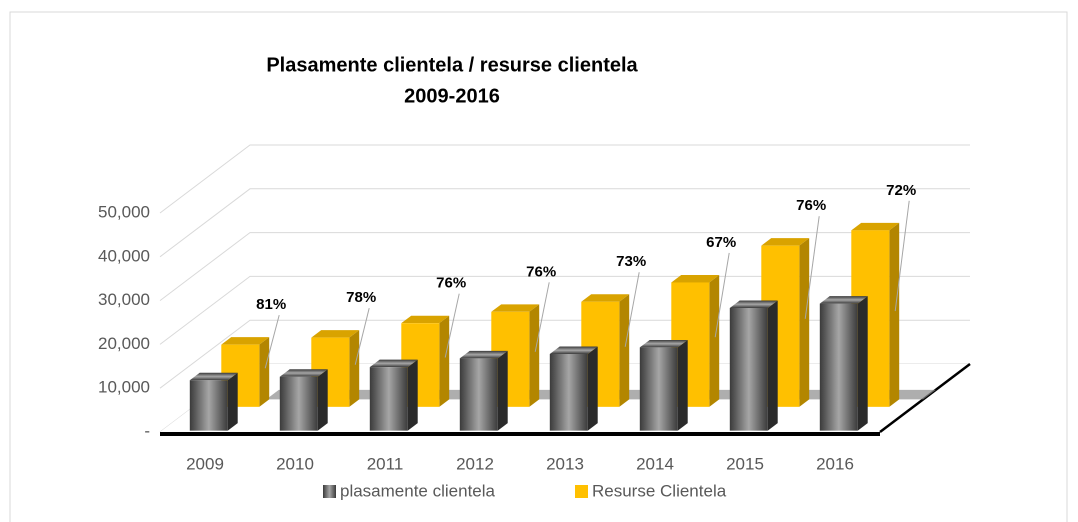  I want to click on y-tick-label: 50,000, so click(124, 211).